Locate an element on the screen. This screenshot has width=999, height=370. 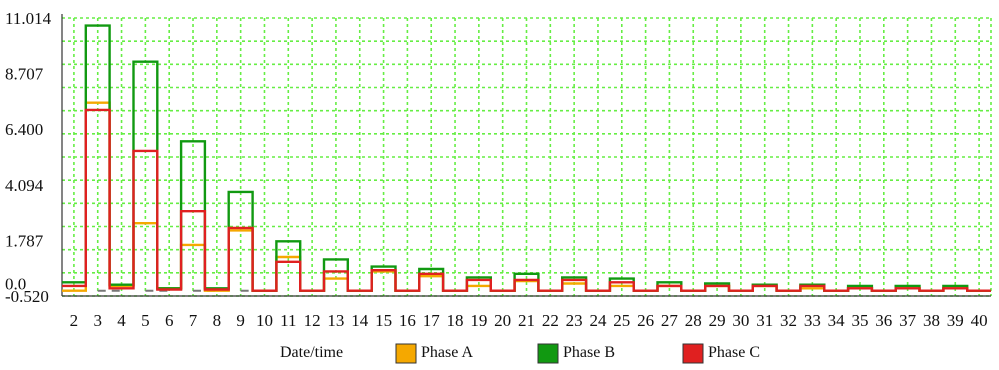
x-tick-label: 22 is located at coordinates (550, 320).